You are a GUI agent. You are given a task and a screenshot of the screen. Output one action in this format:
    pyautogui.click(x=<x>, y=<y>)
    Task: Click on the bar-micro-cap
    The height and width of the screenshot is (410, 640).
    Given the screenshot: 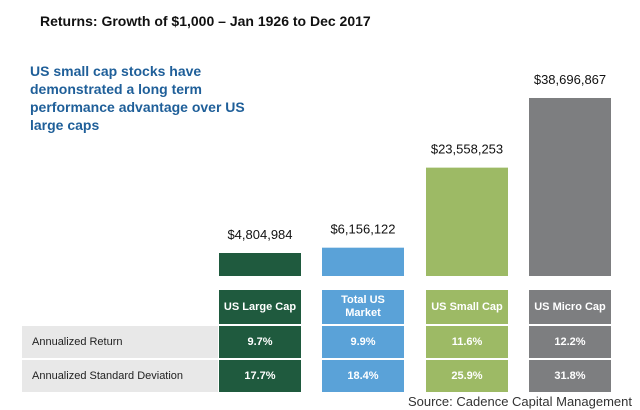 What is the action you would take?
    pyautogui.click(x=570, y=186)
    